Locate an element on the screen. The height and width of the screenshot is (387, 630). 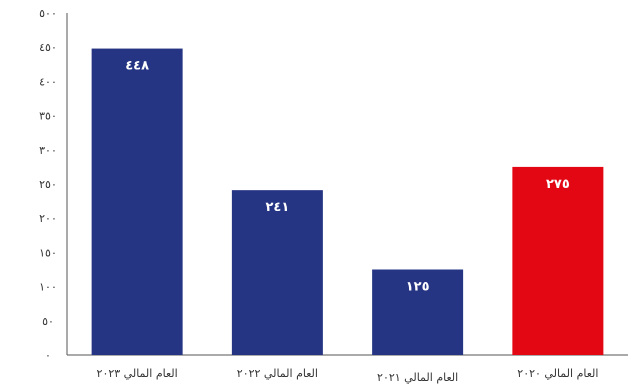
y-tick-label: ٥٠٠ is located at coordinates (48, 13).